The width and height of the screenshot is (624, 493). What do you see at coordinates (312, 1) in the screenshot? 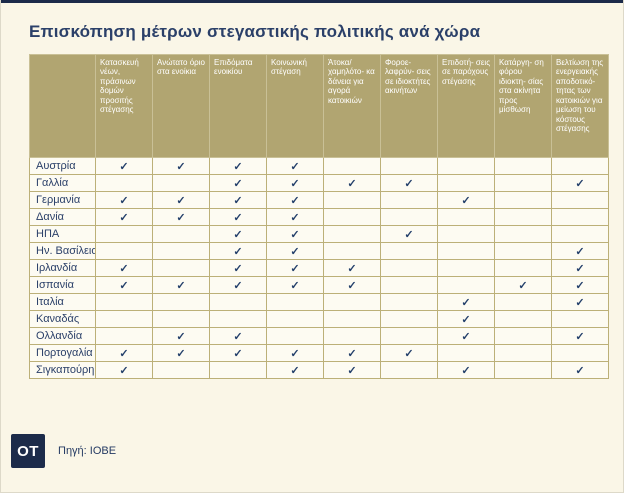
I see `top-accent-bar` at bounding box center [312, 1].